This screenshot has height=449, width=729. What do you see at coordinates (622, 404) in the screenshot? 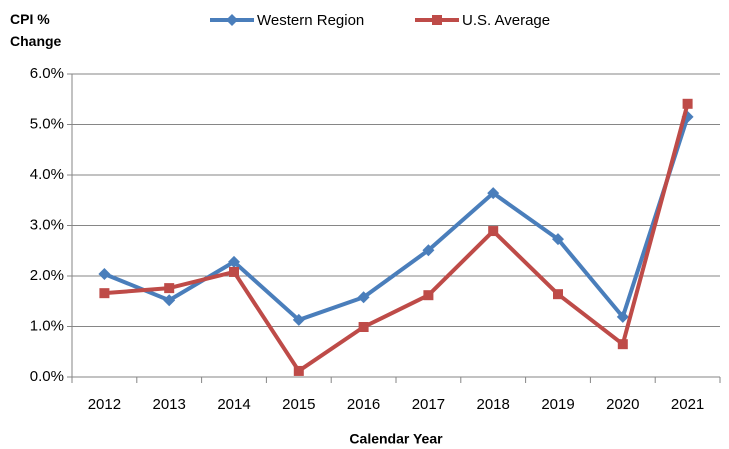
I see `x-tick-label: 2020` at bounding box center [622, 404].